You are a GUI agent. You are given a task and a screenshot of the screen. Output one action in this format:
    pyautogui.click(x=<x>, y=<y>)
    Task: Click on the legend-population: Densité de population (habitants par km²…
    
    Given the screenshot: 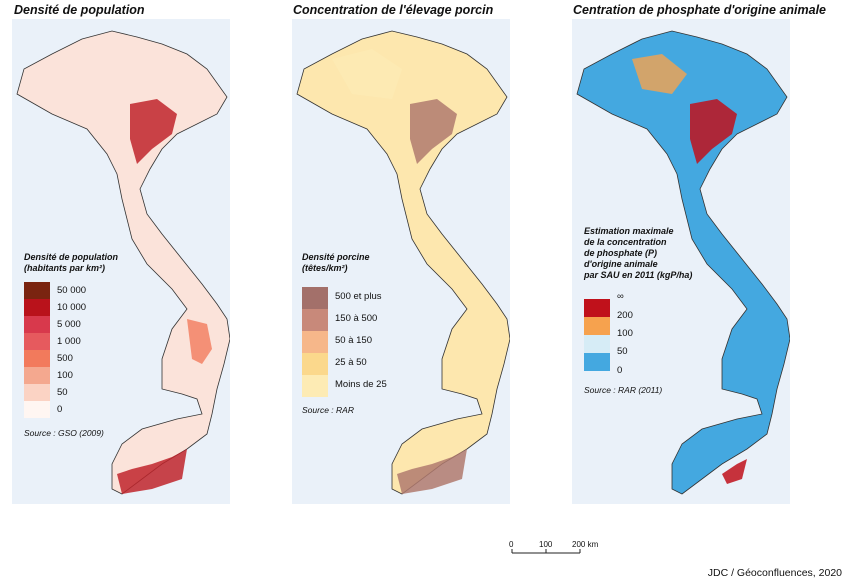 What is the action you would take?
    pyautogui.click(x=71, y=345)
    